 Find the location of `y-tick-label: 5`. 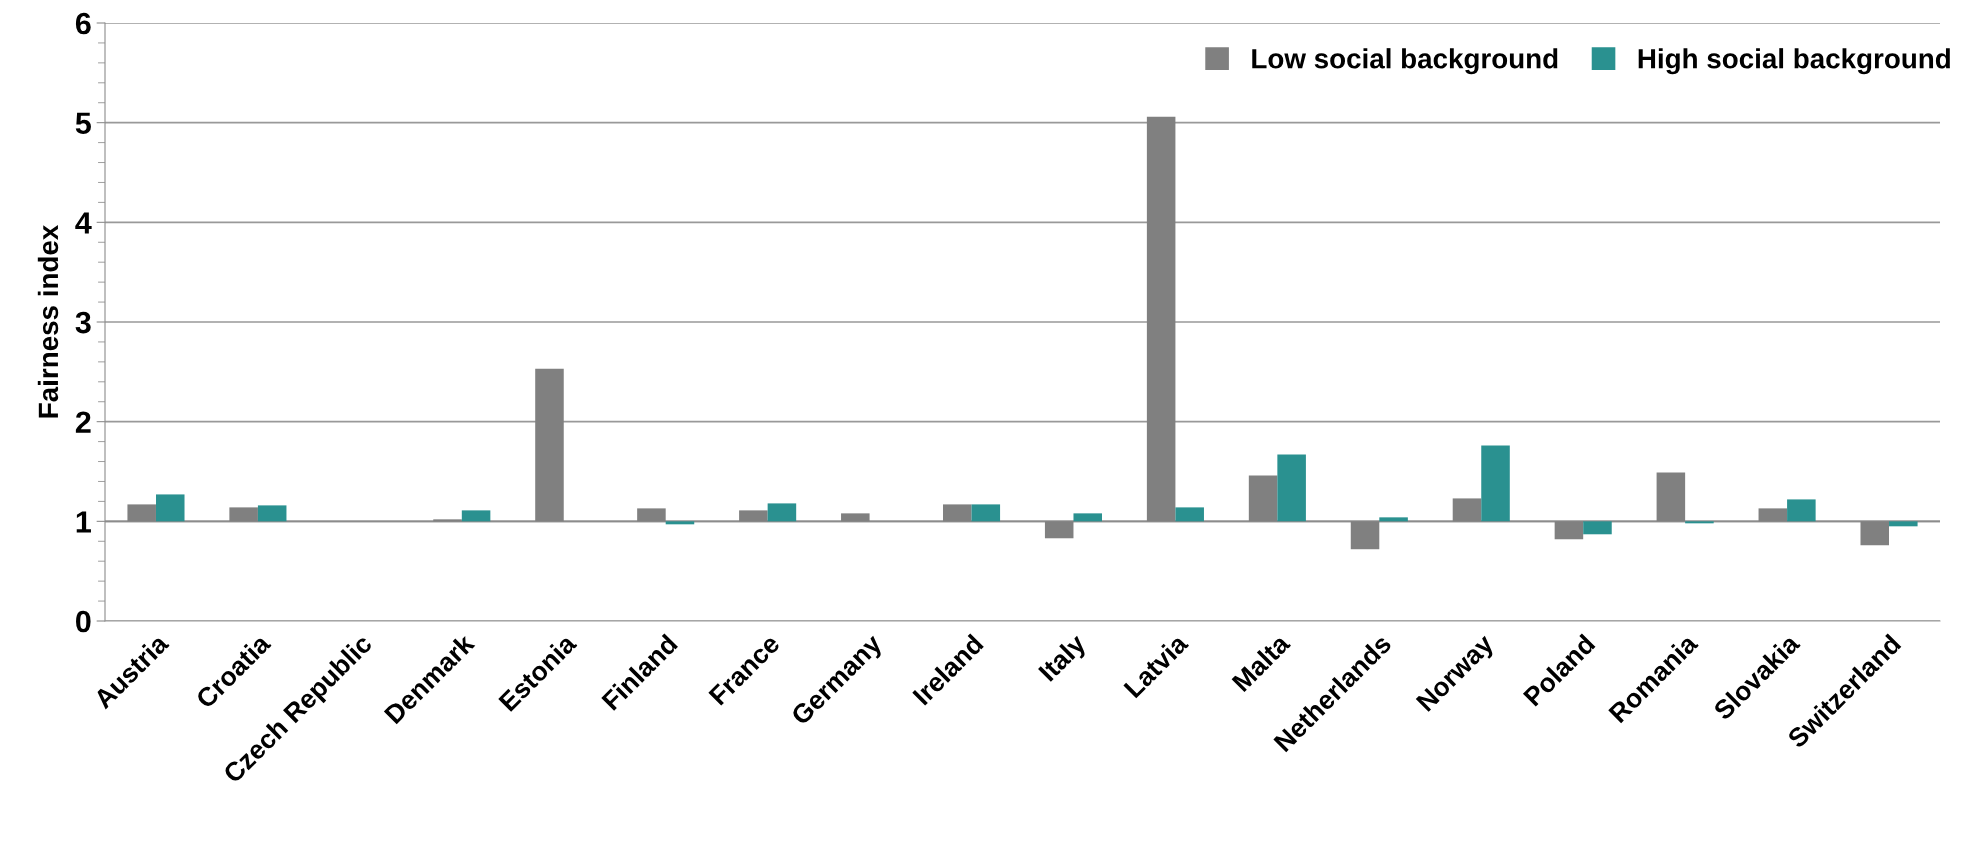

y-tick-label: 5 is located at coordinates (83, 123).